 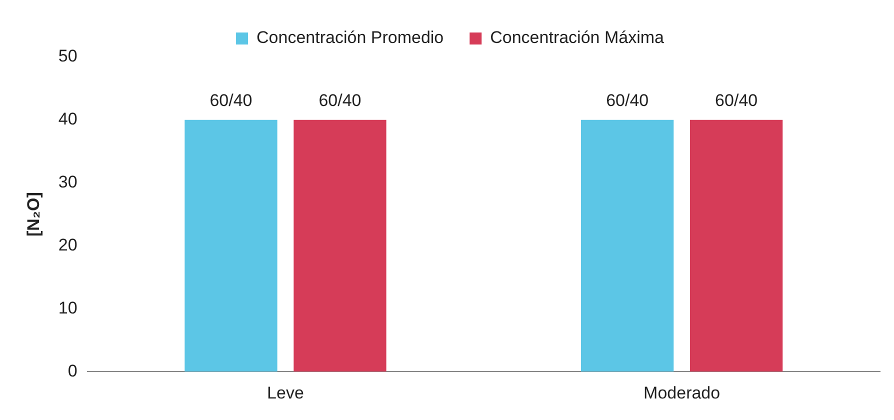 What do you see at coordinates (350, 38) in the screenshot?
I see `legend-label: Concentración Promedio` at bounding box center [350, 38].